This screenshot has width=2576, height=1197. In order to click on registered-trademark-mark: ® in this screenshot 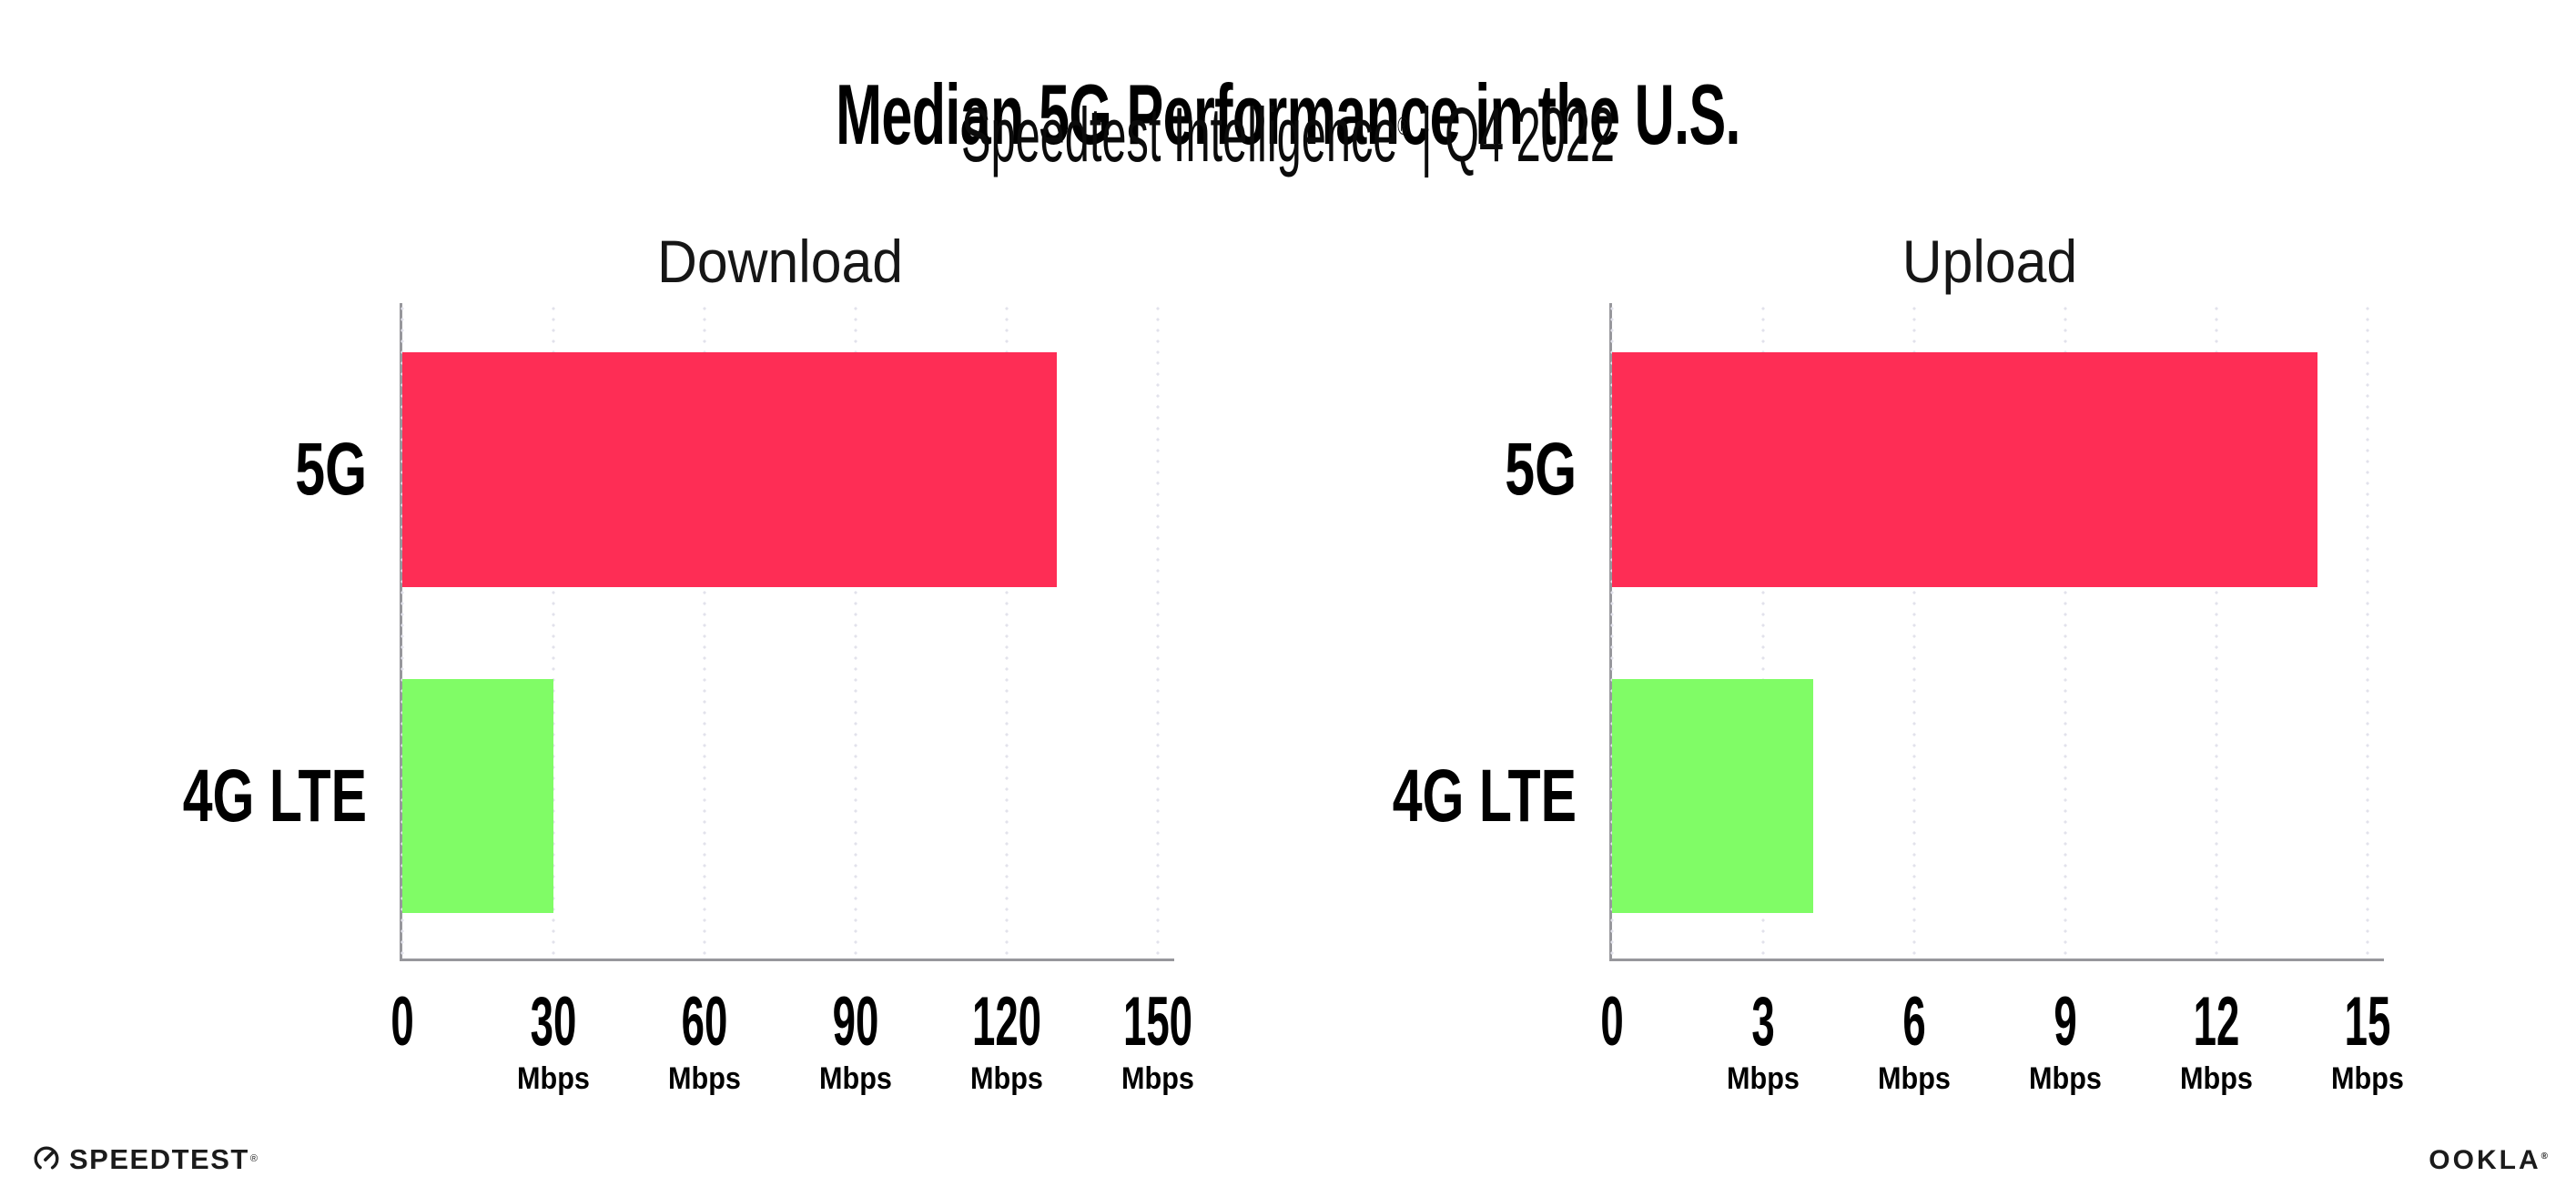, I will do `click(1403, 126)`.